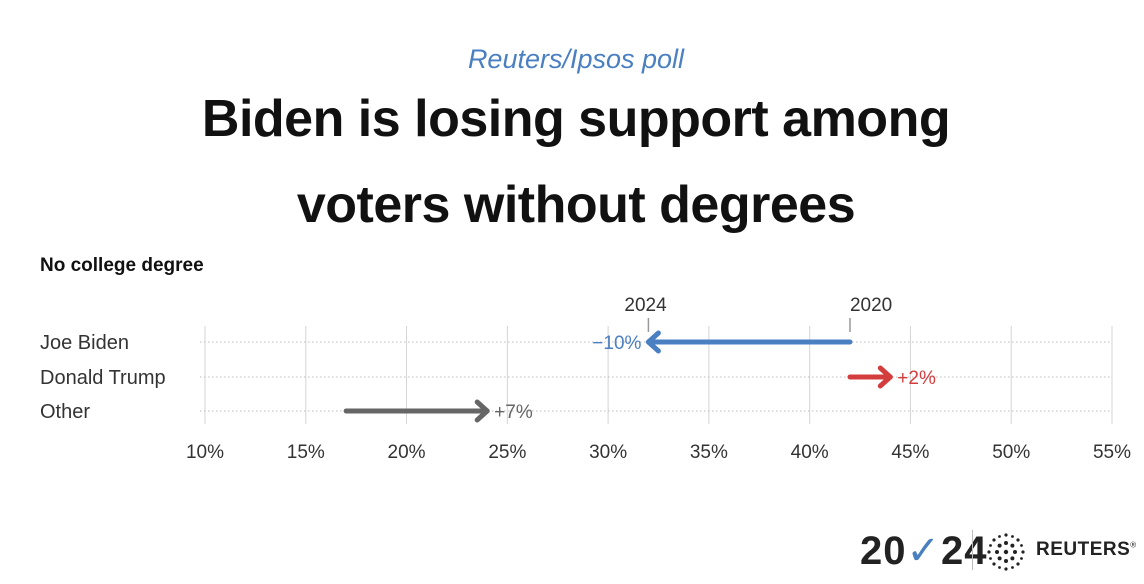 The image size is (1144, 584). I want to click on x-tick-label: 30%, so click(608, 452).